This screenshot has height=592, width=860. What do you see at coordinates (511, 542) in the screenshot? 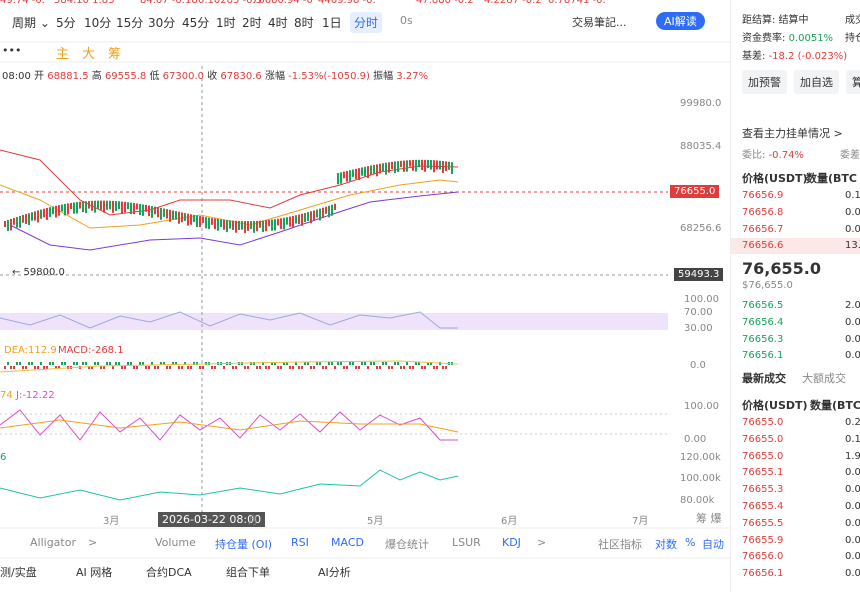
I see `indicator-tab: KDJ` at bounding box center [511, 542].